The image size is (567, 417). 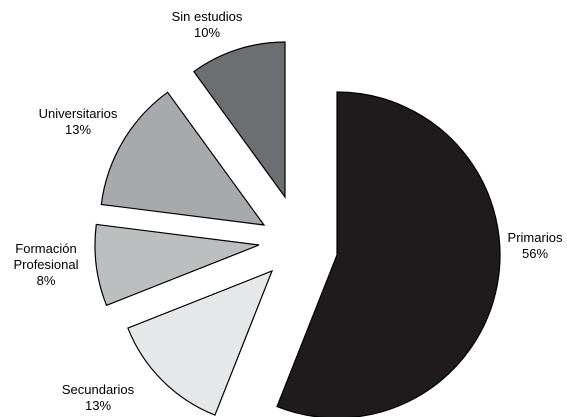 What do you see at coordinates (535, 245) in the screenshot?
I see `slice-label-primarios: Primarios 56%` at bounding box center [535, 245].